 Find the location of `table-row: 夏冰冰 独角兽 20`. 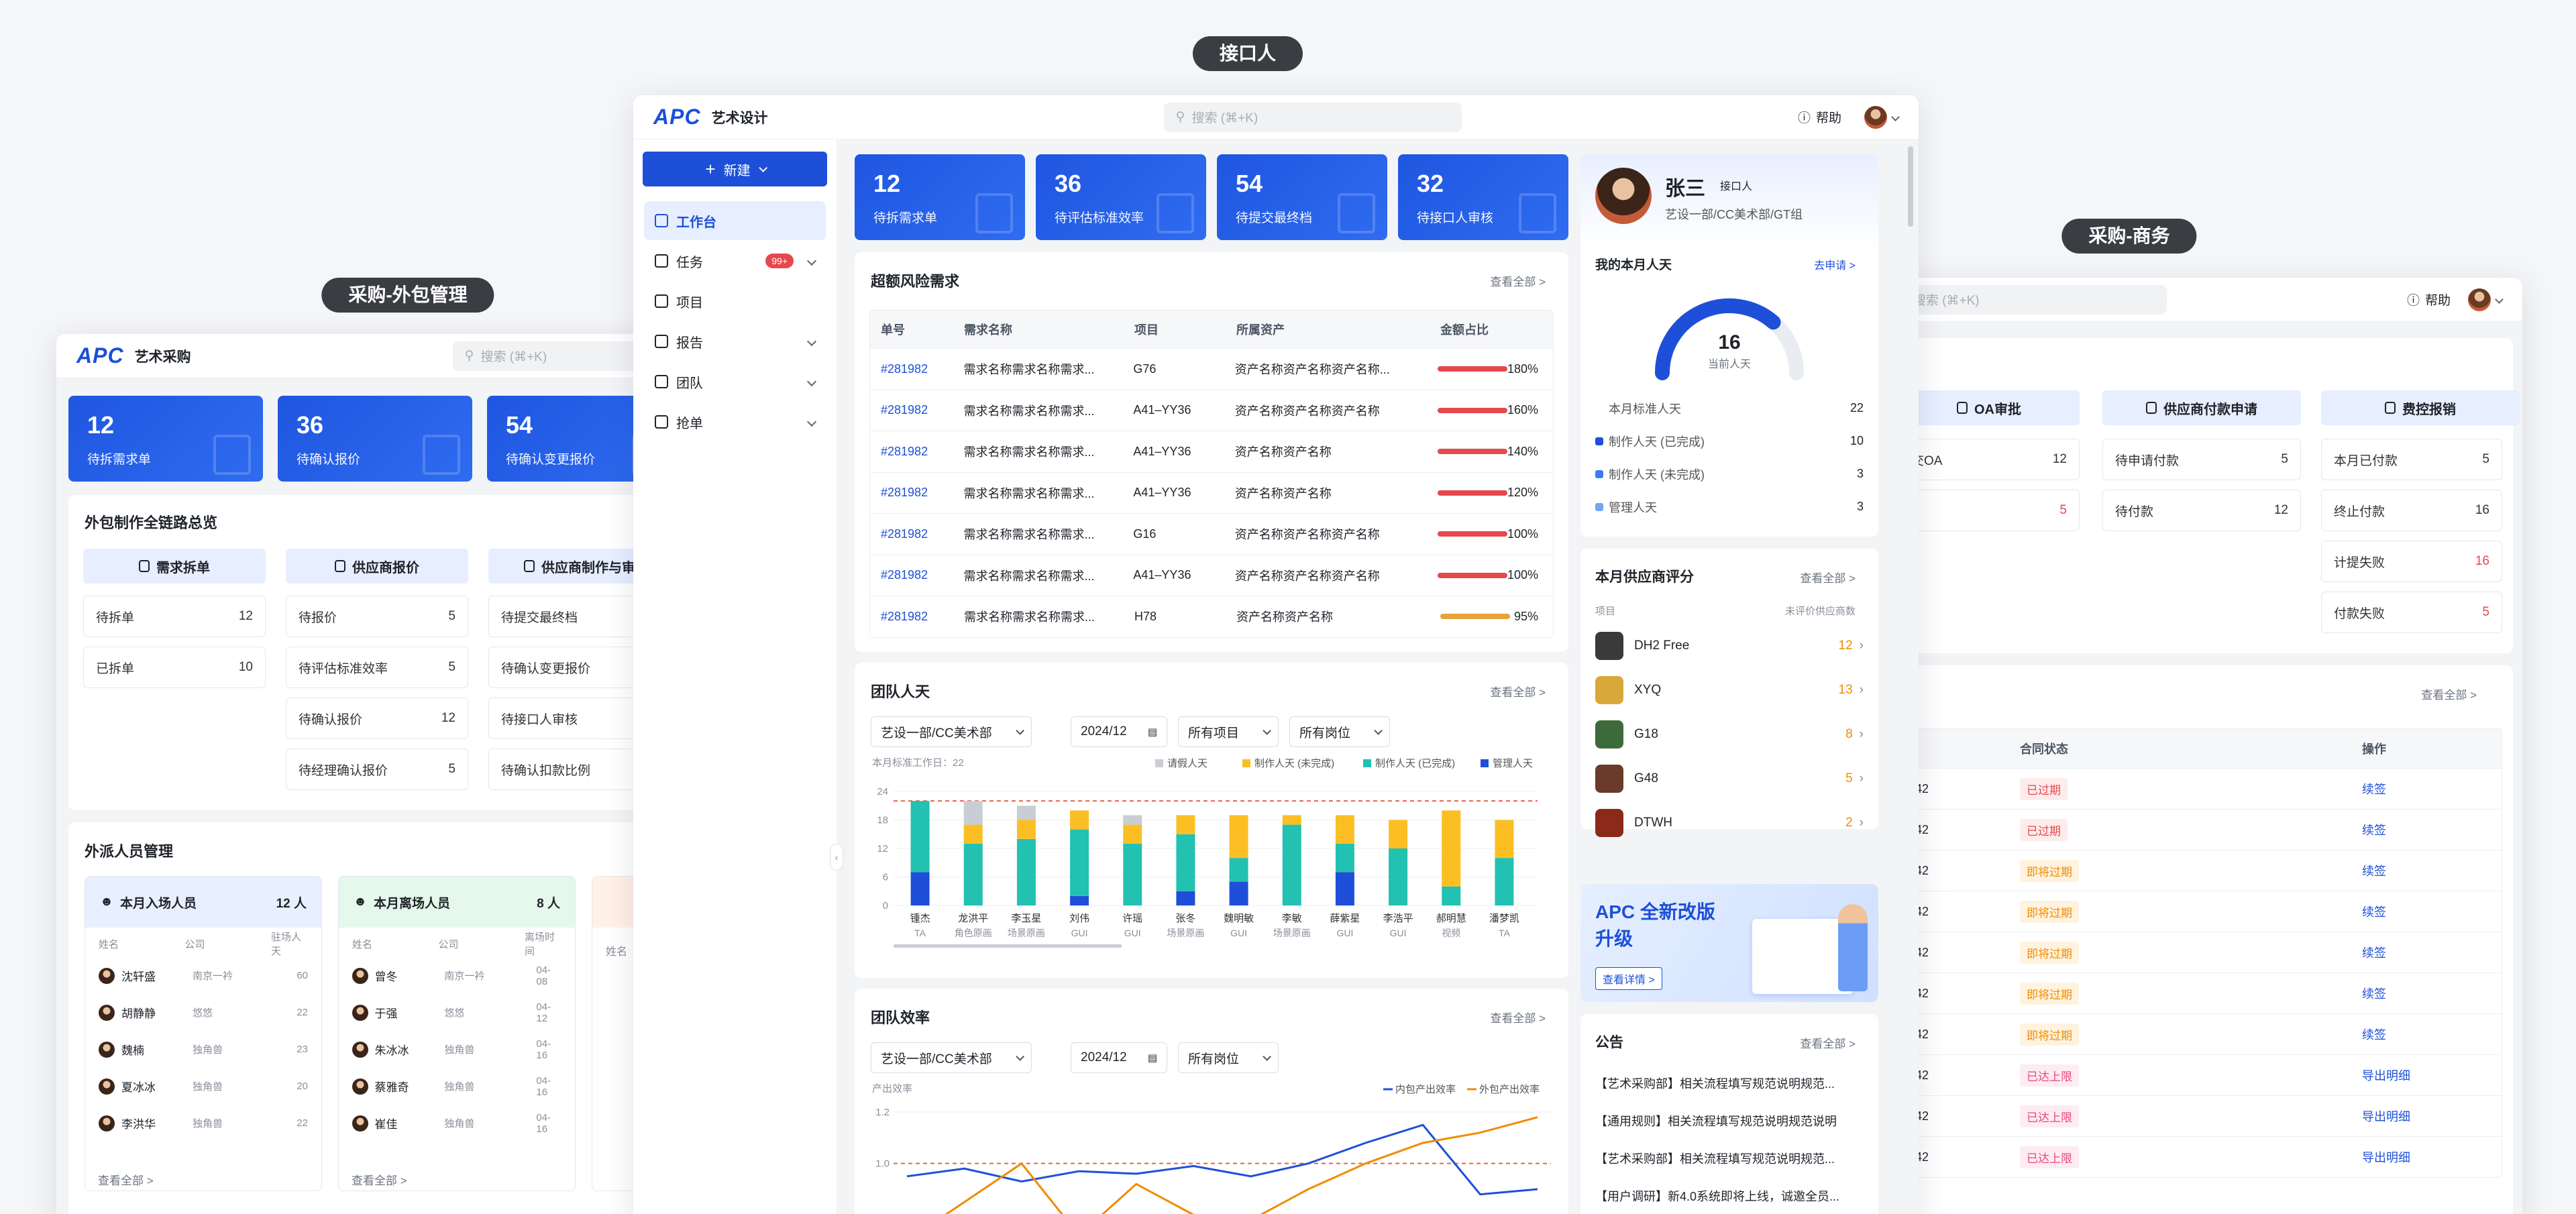

table-row: 夏冰冰 独角兽 20 is located at coordinates (203, 1086).